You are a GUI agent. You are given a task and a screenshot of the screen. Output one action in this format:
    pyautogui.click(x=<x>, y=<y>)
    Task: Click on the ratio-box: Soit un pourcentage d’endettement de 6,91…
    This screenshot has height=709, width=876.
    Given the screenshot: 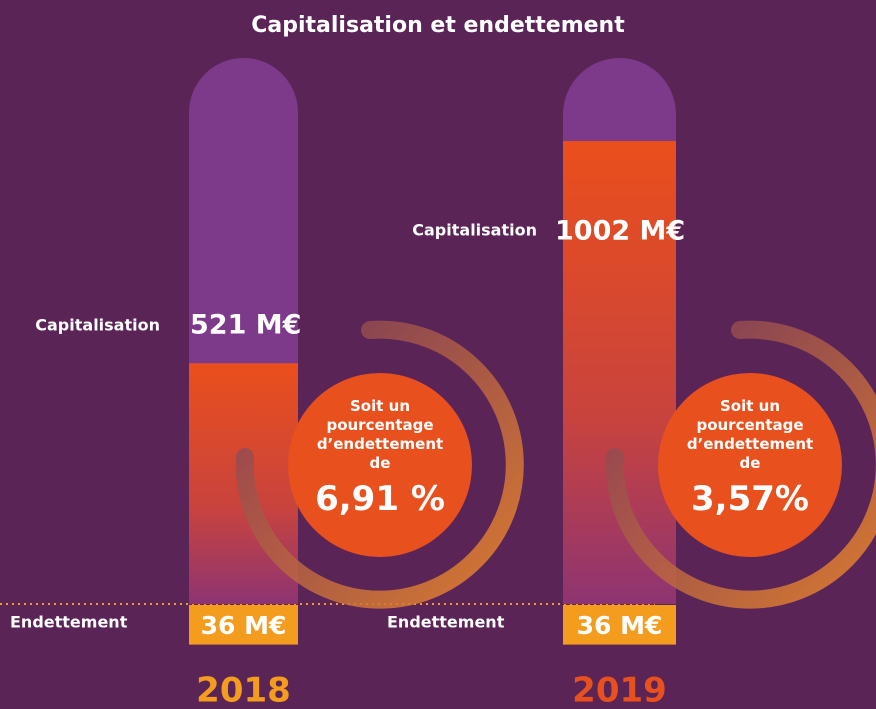 What is the action you would take?
    pyautogui.click(x=380, y=458)
    